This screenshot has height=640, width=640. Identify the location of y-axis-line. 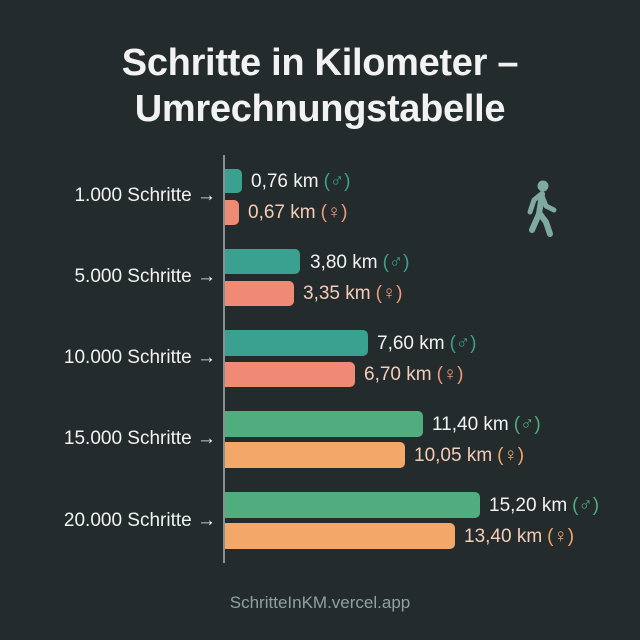
(224, 359).